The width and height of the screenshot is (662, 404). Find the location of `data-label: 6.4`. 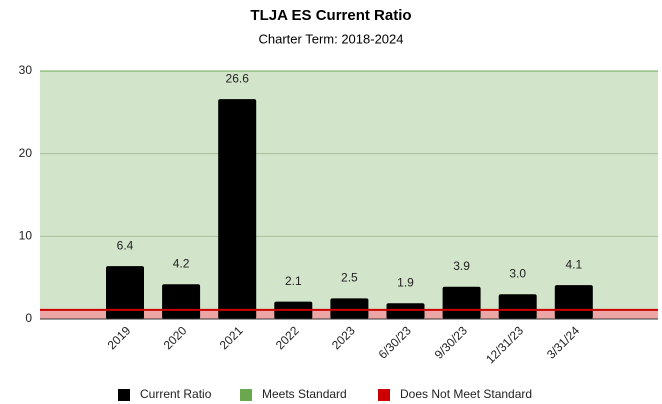

data-label: 6.4 is located at coordinates (125, 245).